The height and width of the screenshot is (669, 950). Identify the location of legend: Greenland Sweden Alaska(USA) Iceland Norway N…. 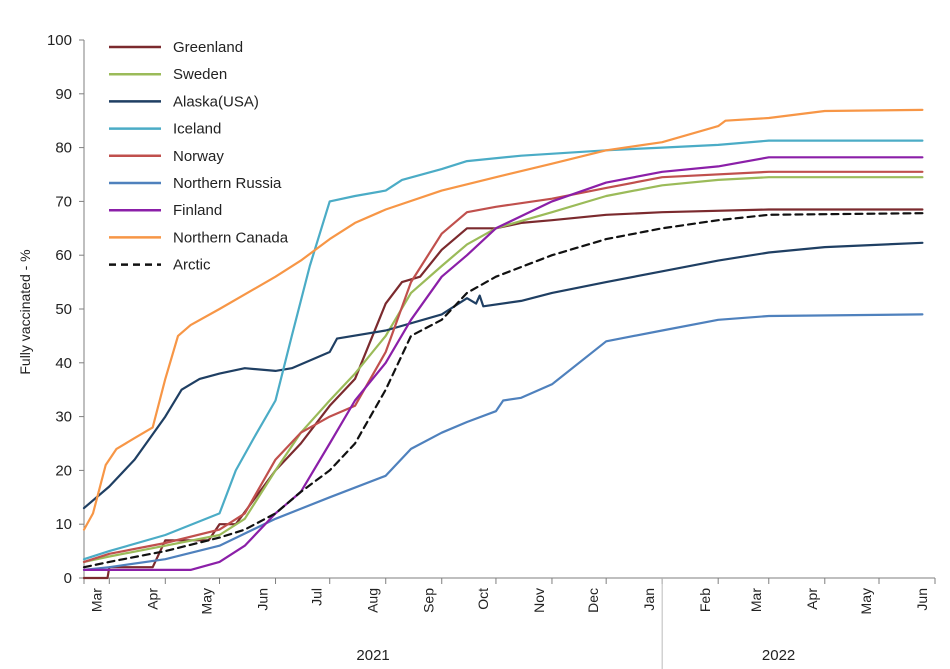
(199, 156).